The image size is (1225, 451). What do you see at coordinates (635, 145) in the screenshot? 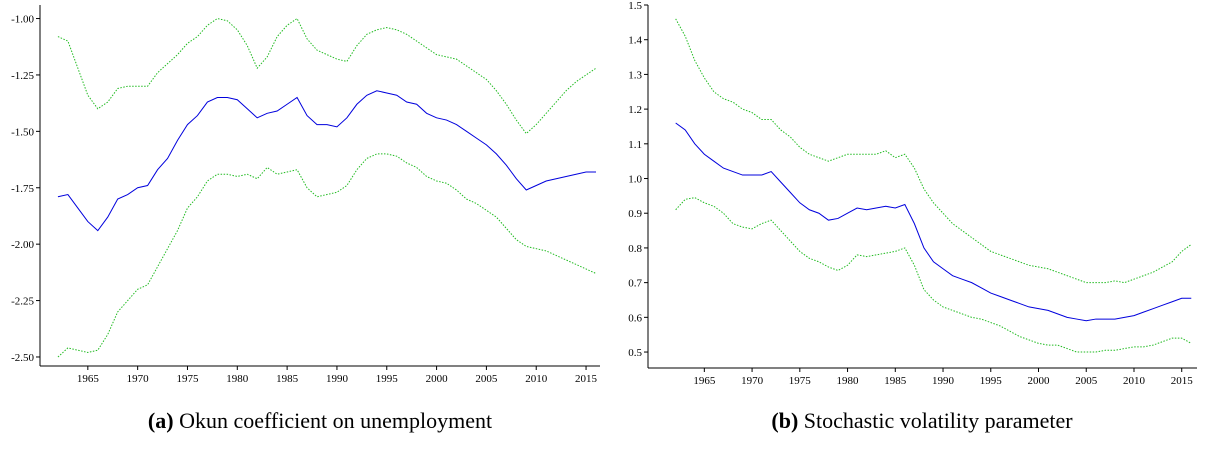
I see `y-tick-label: 1.1` at bounding box center [635, 145].